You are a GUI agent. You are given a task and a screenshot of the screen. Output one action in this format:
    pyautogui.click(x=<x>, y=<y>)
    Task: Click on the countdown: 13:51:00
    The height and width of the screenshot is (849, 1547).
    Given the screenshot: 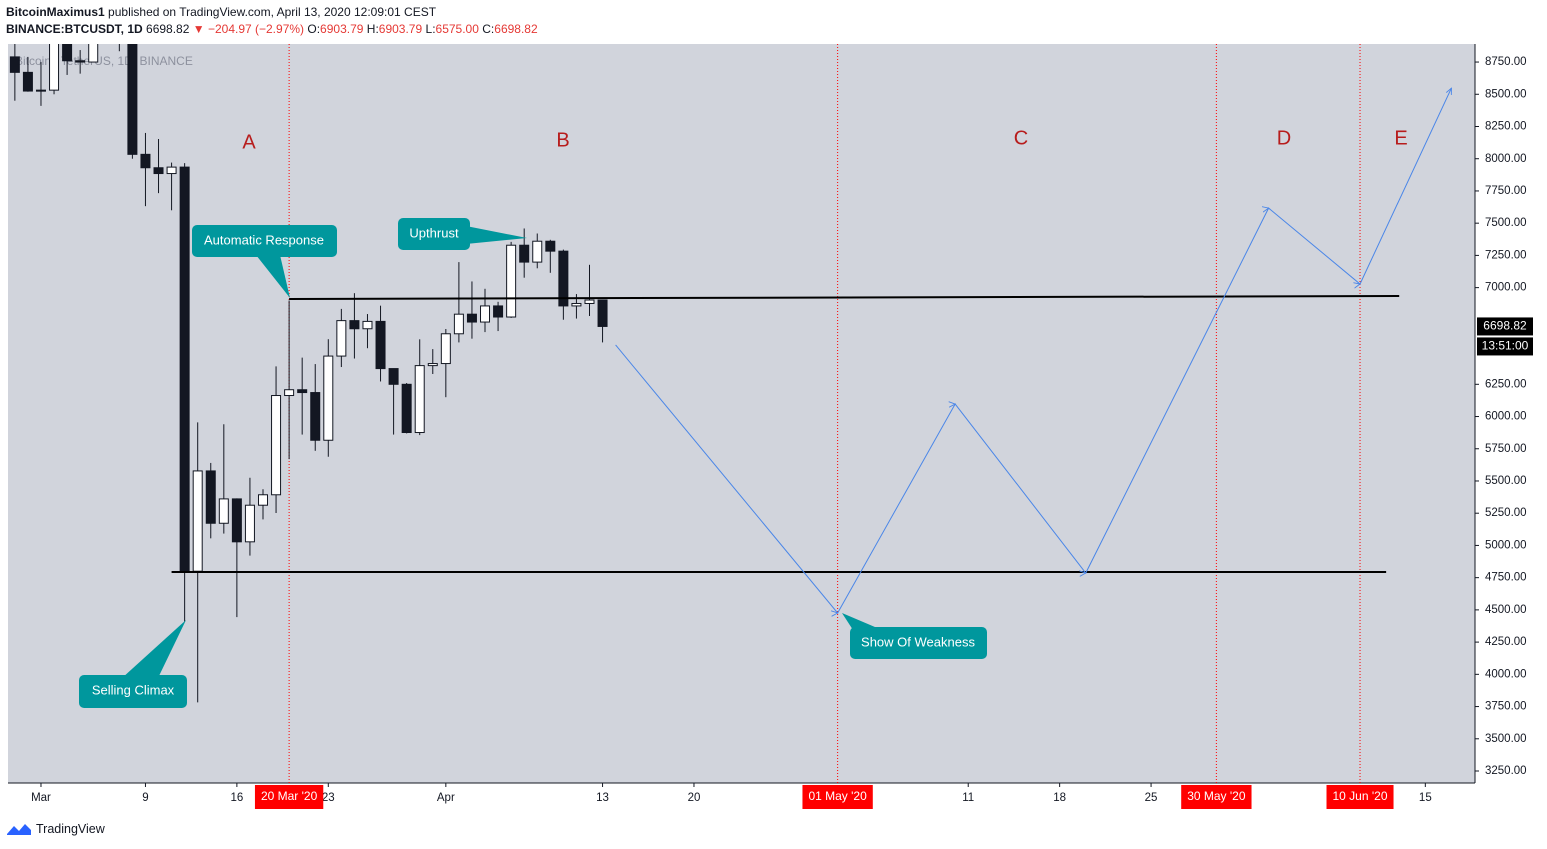 What is the action you would take?
    pyautogui.click(x=1505, y=346)
    